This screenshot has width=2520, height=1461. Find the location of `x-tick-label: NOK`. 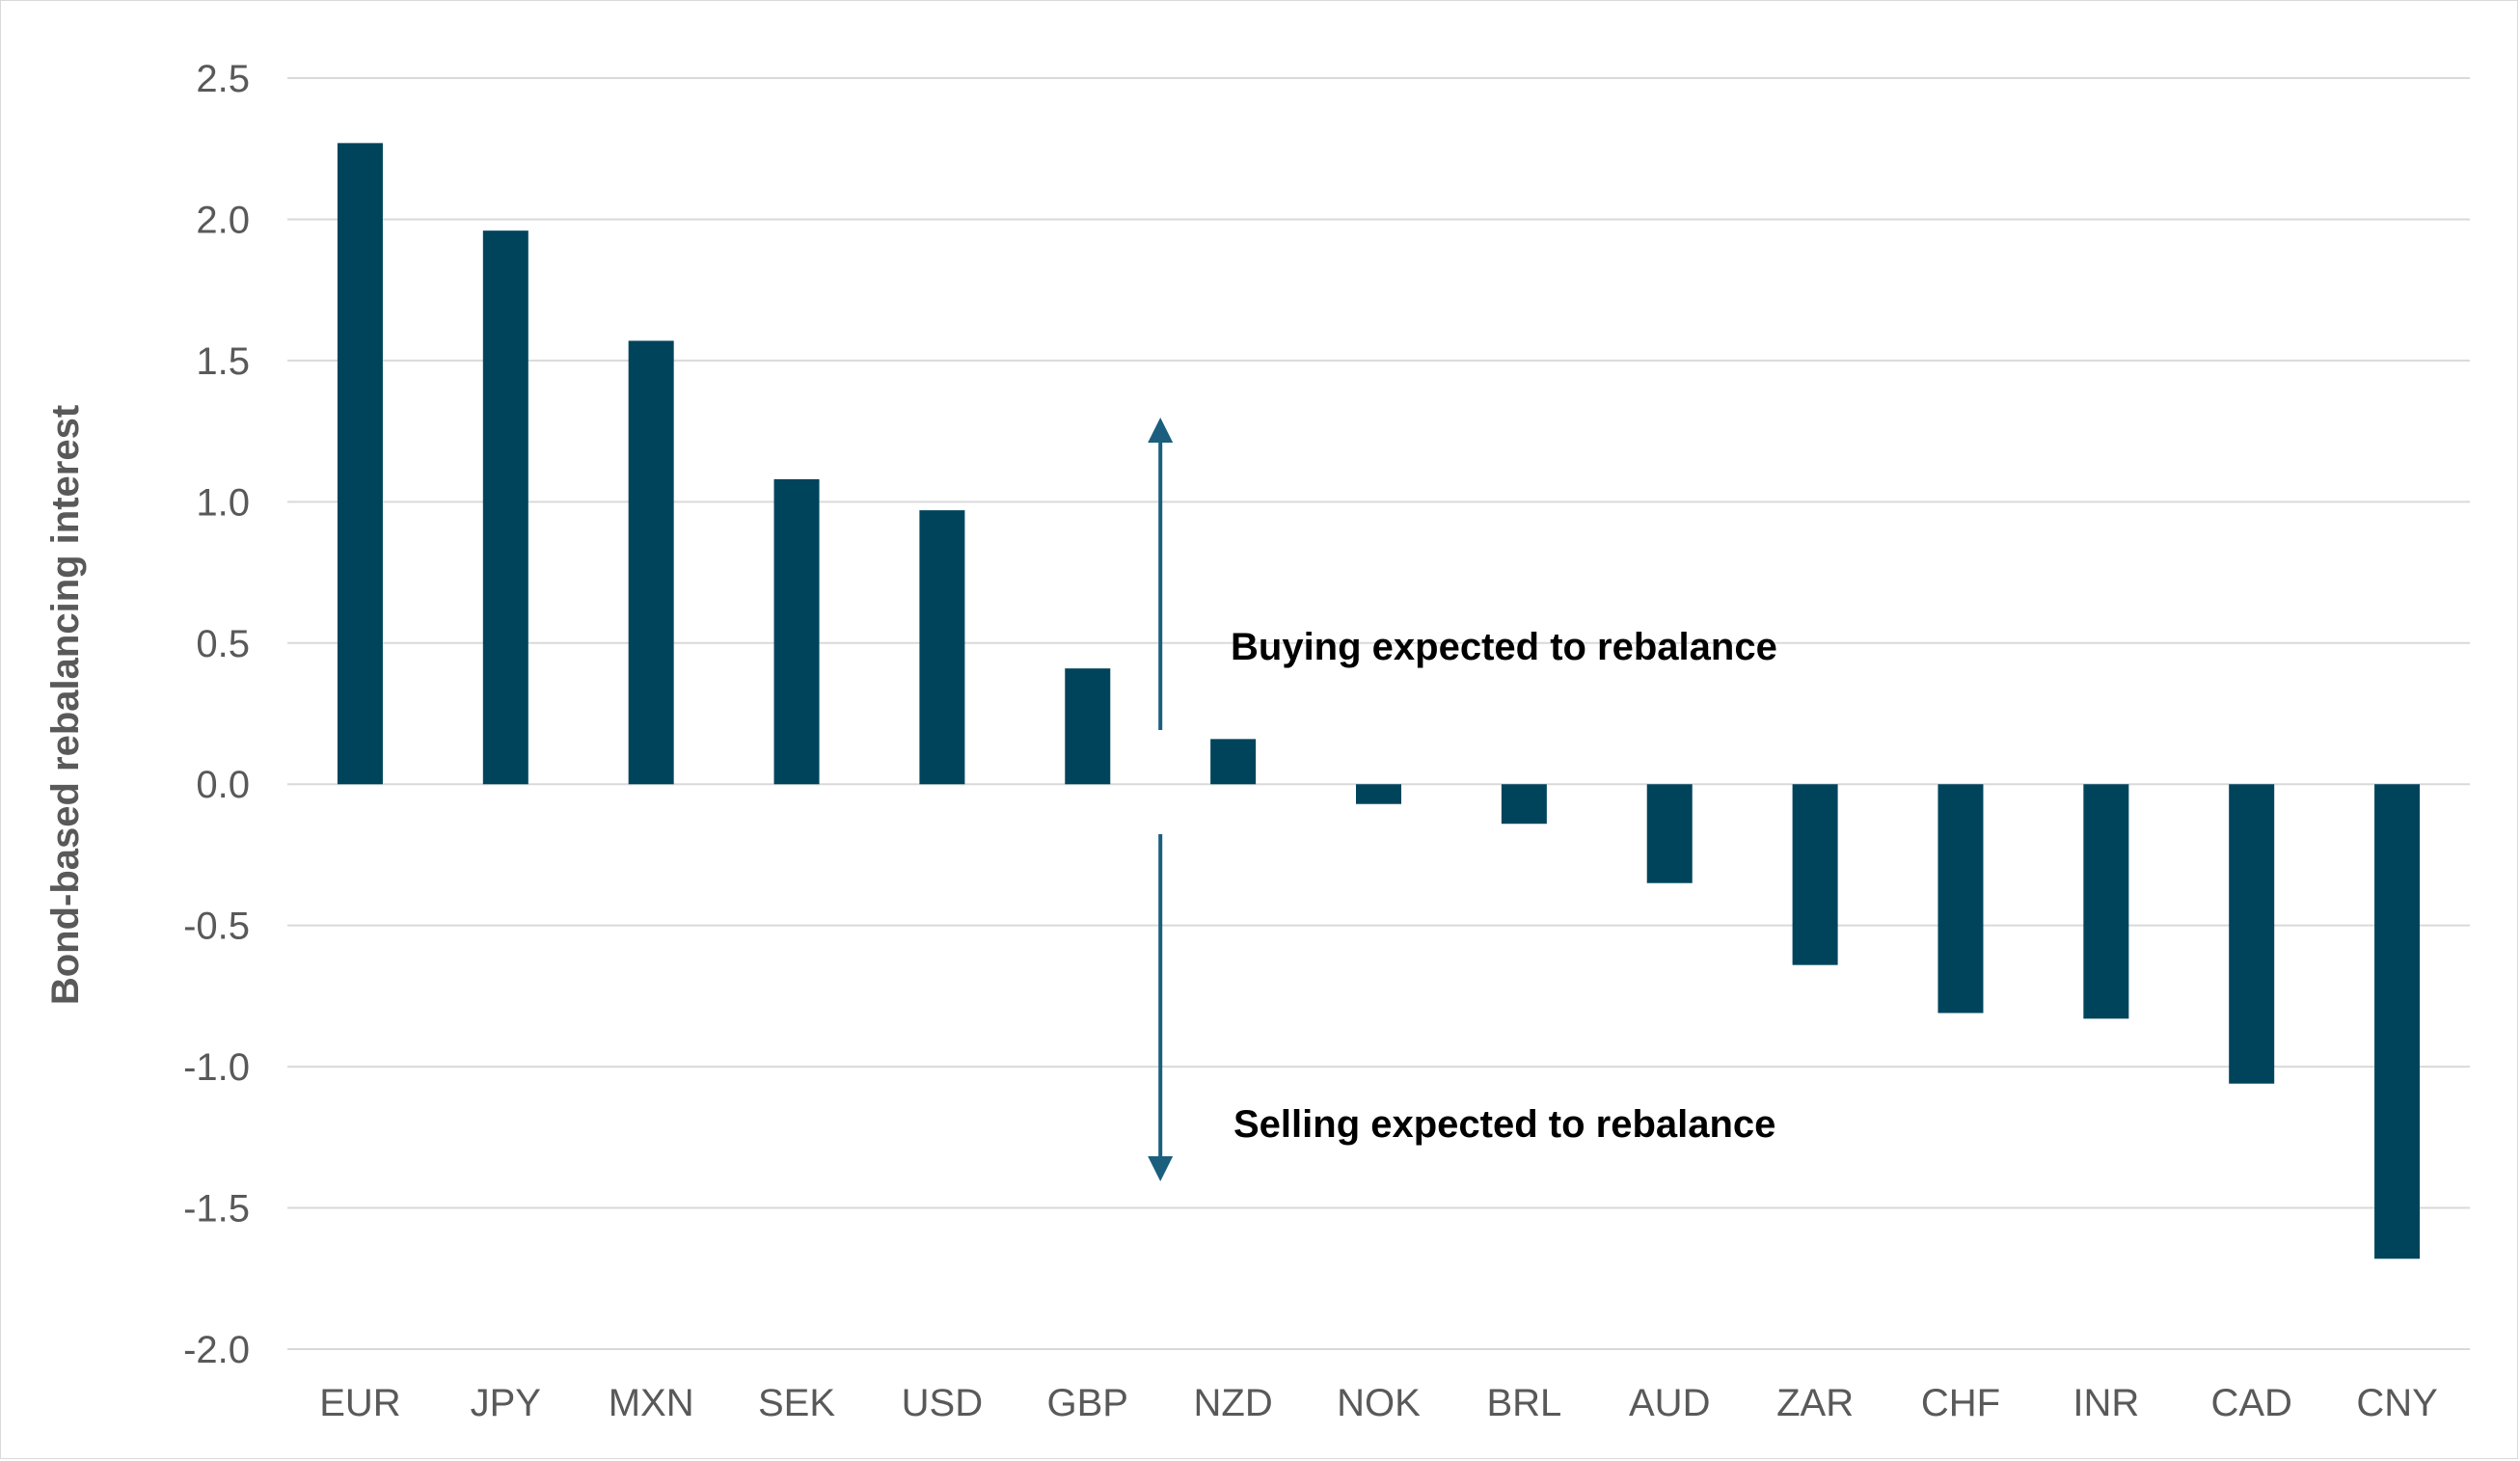

x-tick-label: NOK is located at coordinates (1379, 1403).